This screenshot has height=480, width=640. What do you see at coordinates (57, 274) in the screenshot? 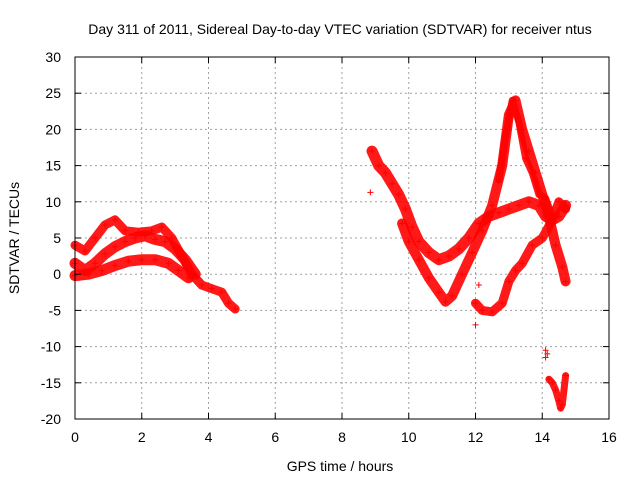
I see `y-tick-label: 0` at bounding box center [57, 274].